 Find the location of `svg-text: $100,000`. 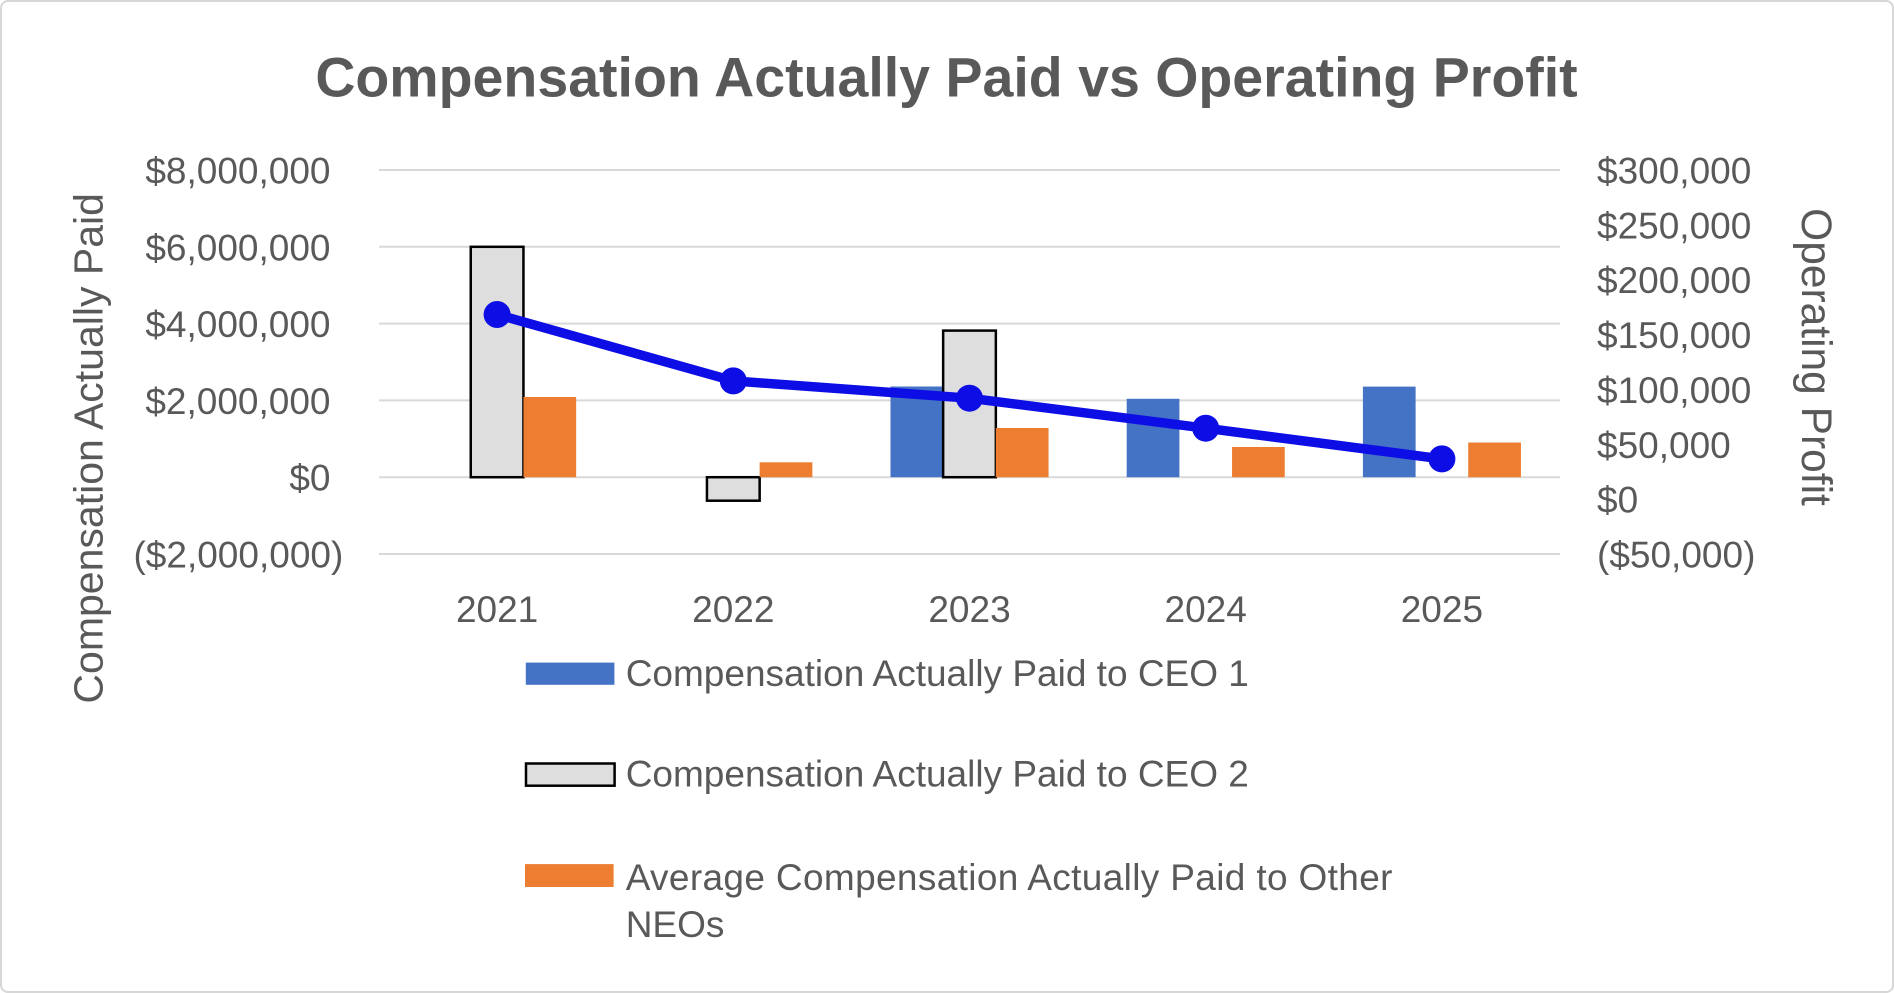

svg-text: $100,000 is located at coordinates (1674, 390).